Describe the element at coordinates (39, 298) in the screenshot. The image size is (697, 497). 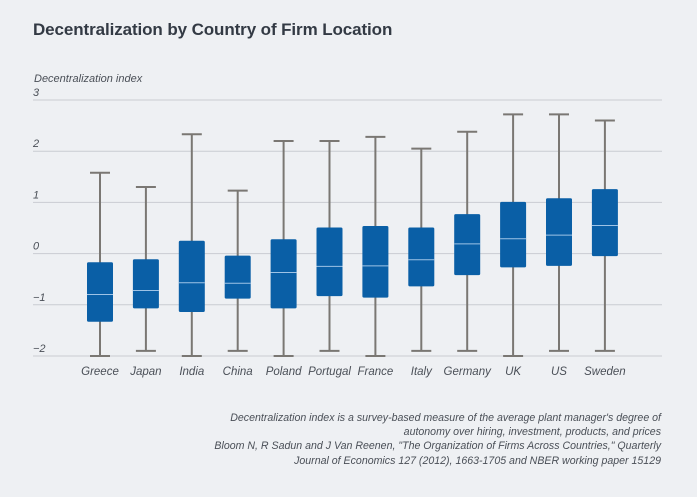
I see `y-tick-label: −1` at that location.